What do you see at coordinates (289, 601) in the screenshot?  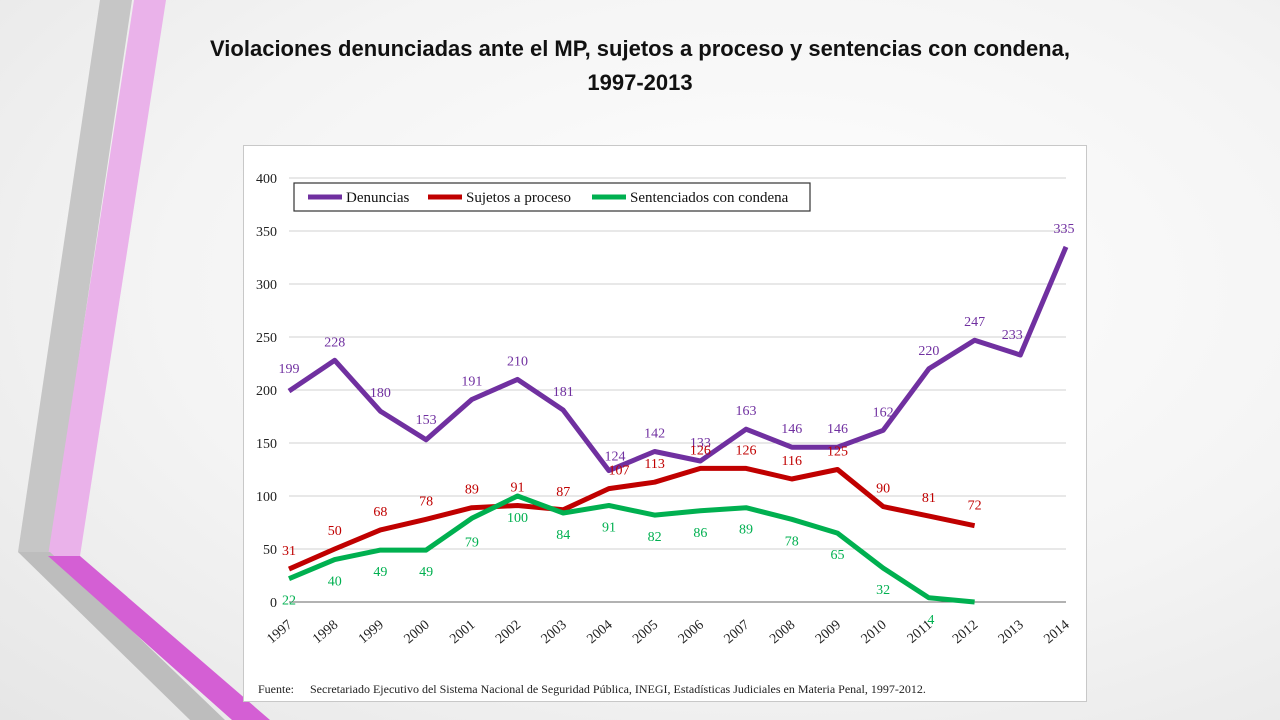 I see `data-label-2-1997: 22` at bounding box center [289, 601].